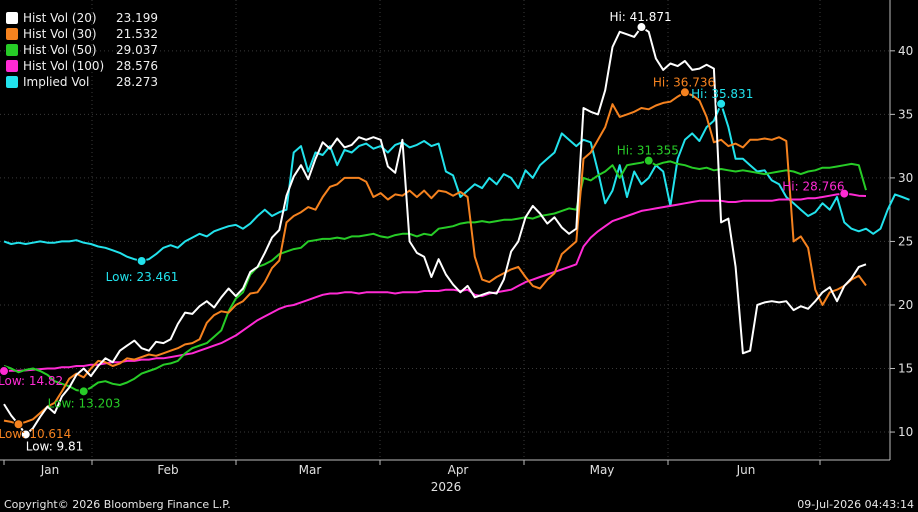 This screenshot has height=512, width=918. Describe the element at coordinates (905, 51) in the screenshot. I see `y-tick-label: 40` at that location.